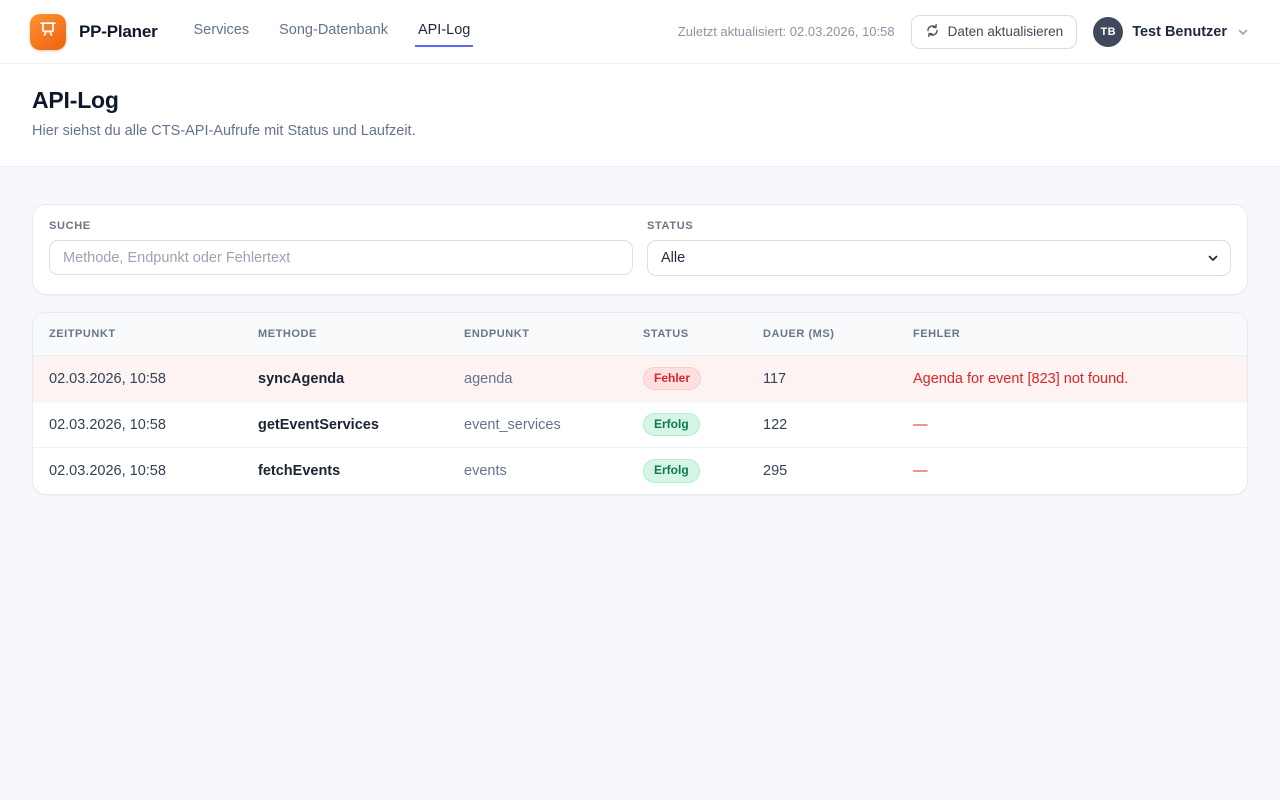 The width and height of the screenshot is (1280, 800). I want to click on column-header-status: STATUS, so click(666, 334).